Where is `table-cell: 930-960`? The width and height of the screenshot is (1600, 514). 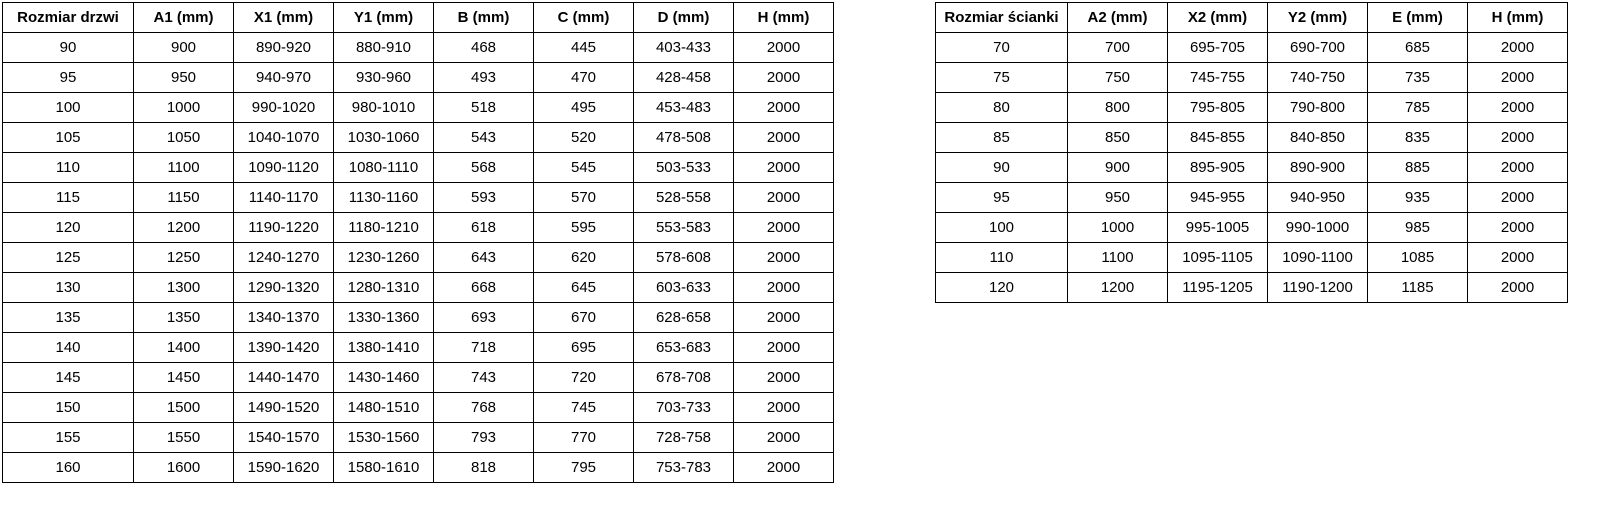
table-cell: 930-960 is located at coordinates (383, 77).